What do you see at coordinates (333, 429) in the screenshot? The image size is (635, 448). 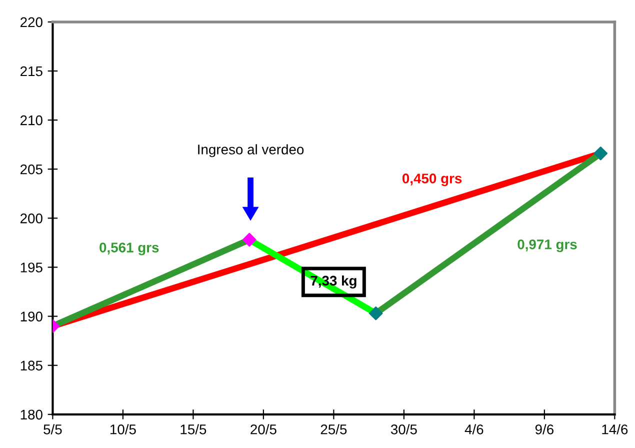 I see `x-tick-label: 25/5` at bounding box center [333, 429].